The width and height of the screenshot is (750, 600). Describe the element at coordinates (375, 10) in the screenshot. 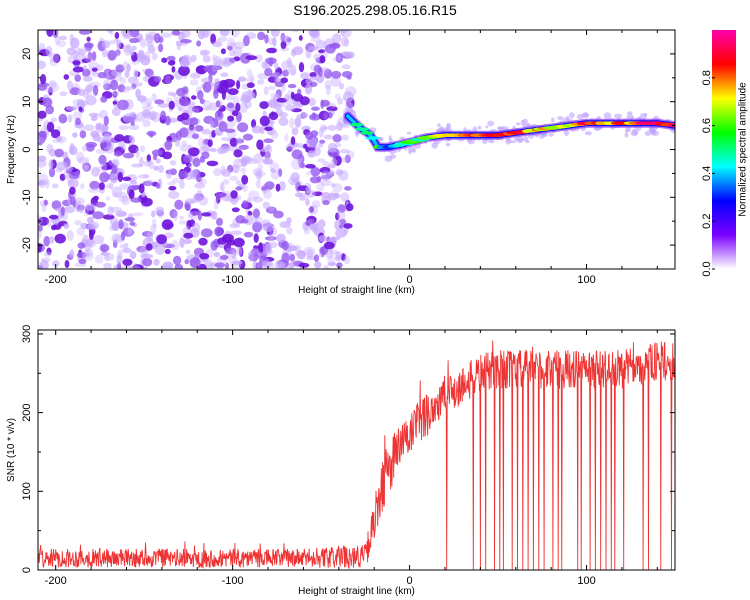

I see `chart-title: S196.2025.298.05.16.R15` at that location.